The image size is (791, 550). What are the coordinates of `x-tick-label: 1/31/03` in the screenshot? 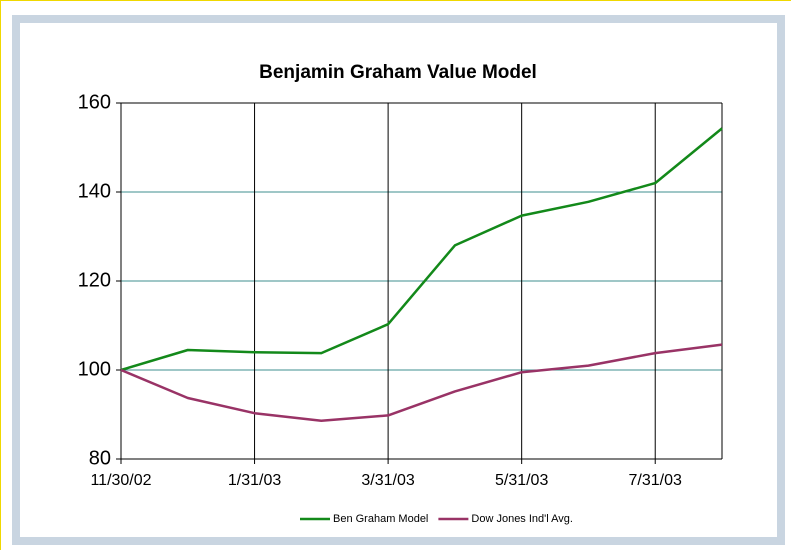 It's located at (254, 480).